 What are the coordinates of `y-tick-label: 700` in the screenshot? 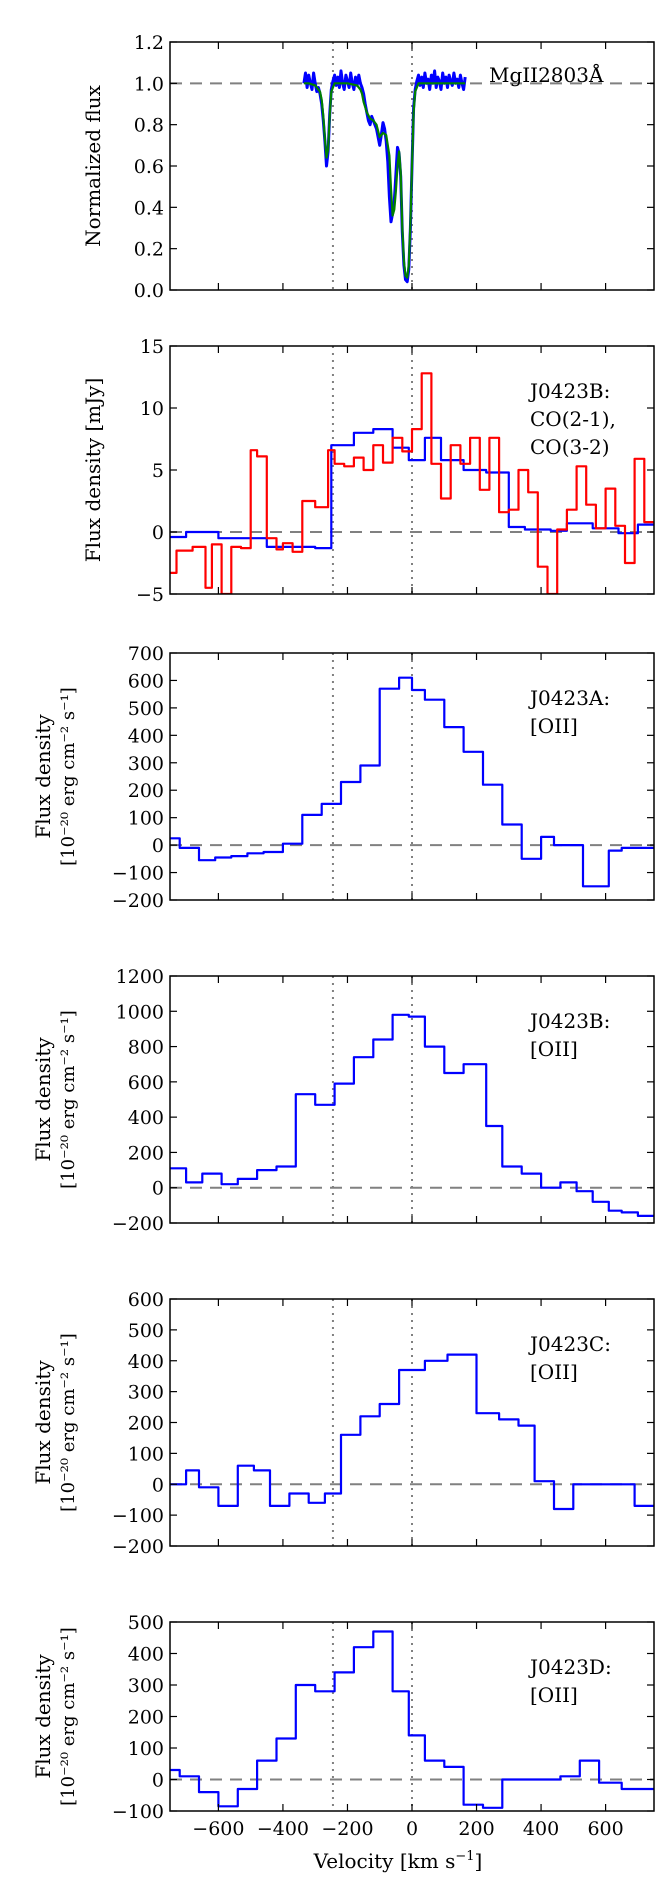 It's located at (146, 654).